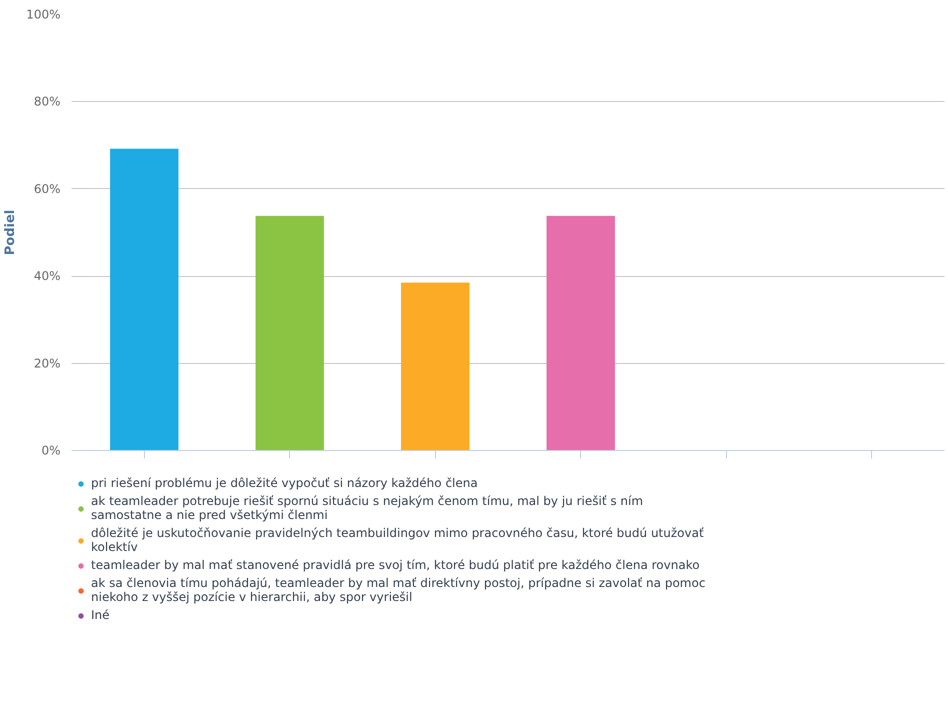 This screenshot has height=709, width=948. Describe the element at coordinates (47, 101) in the screenshot. I see `y-tick-label: 80%` at that location.